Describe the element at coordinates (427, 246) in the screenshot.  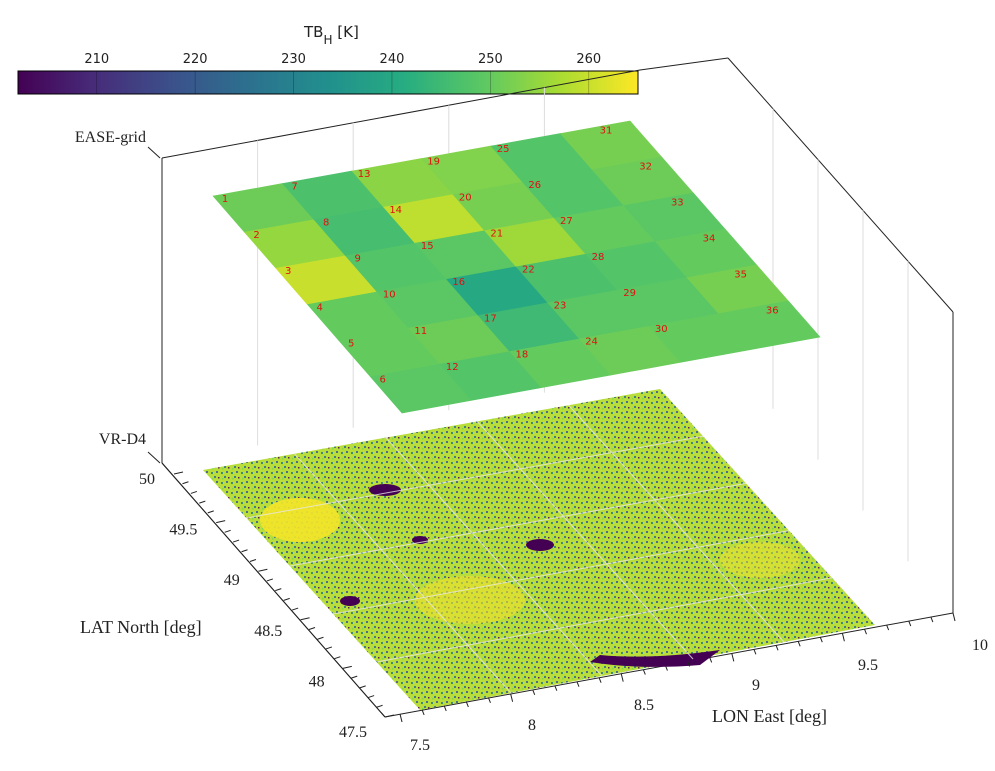
I see `ease-cell-label: 15` at that location.